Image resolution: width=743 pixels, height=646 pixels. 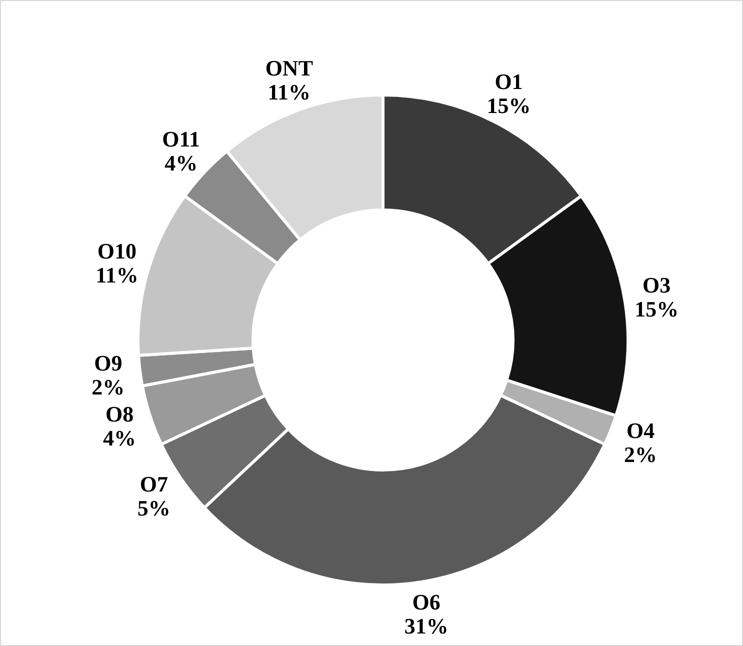 I want to click on slice-label: O6, so click(x=426, y=602).